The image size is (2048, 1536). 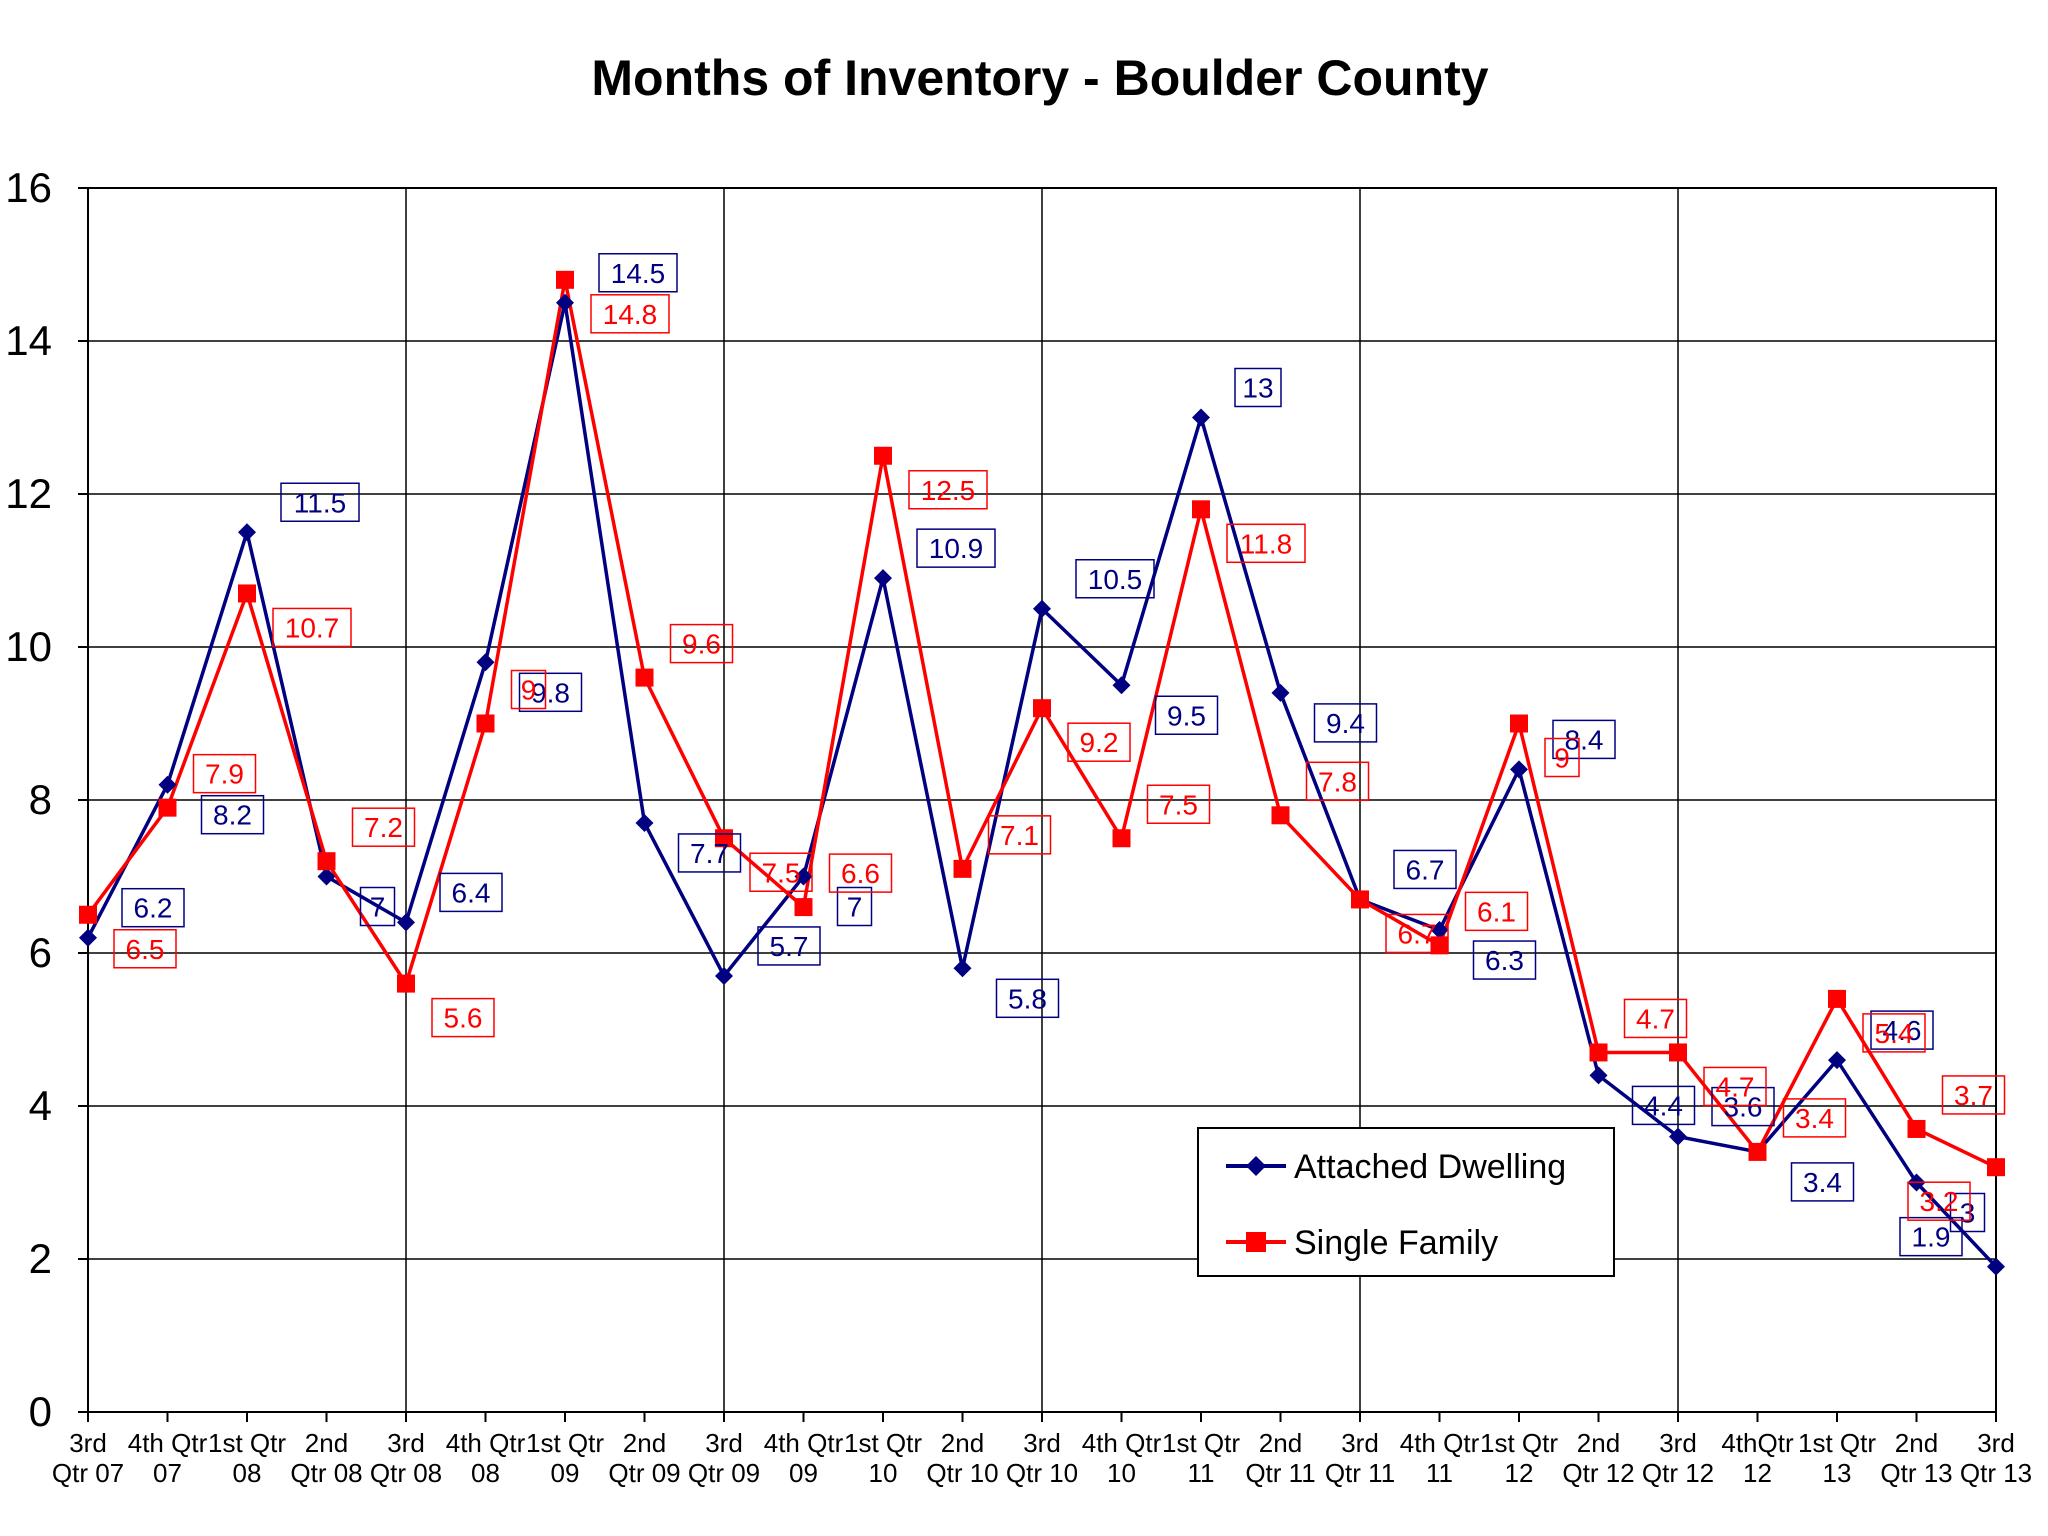 I want to click on data-label-text: 9.2, so click(x=1099, y=742).